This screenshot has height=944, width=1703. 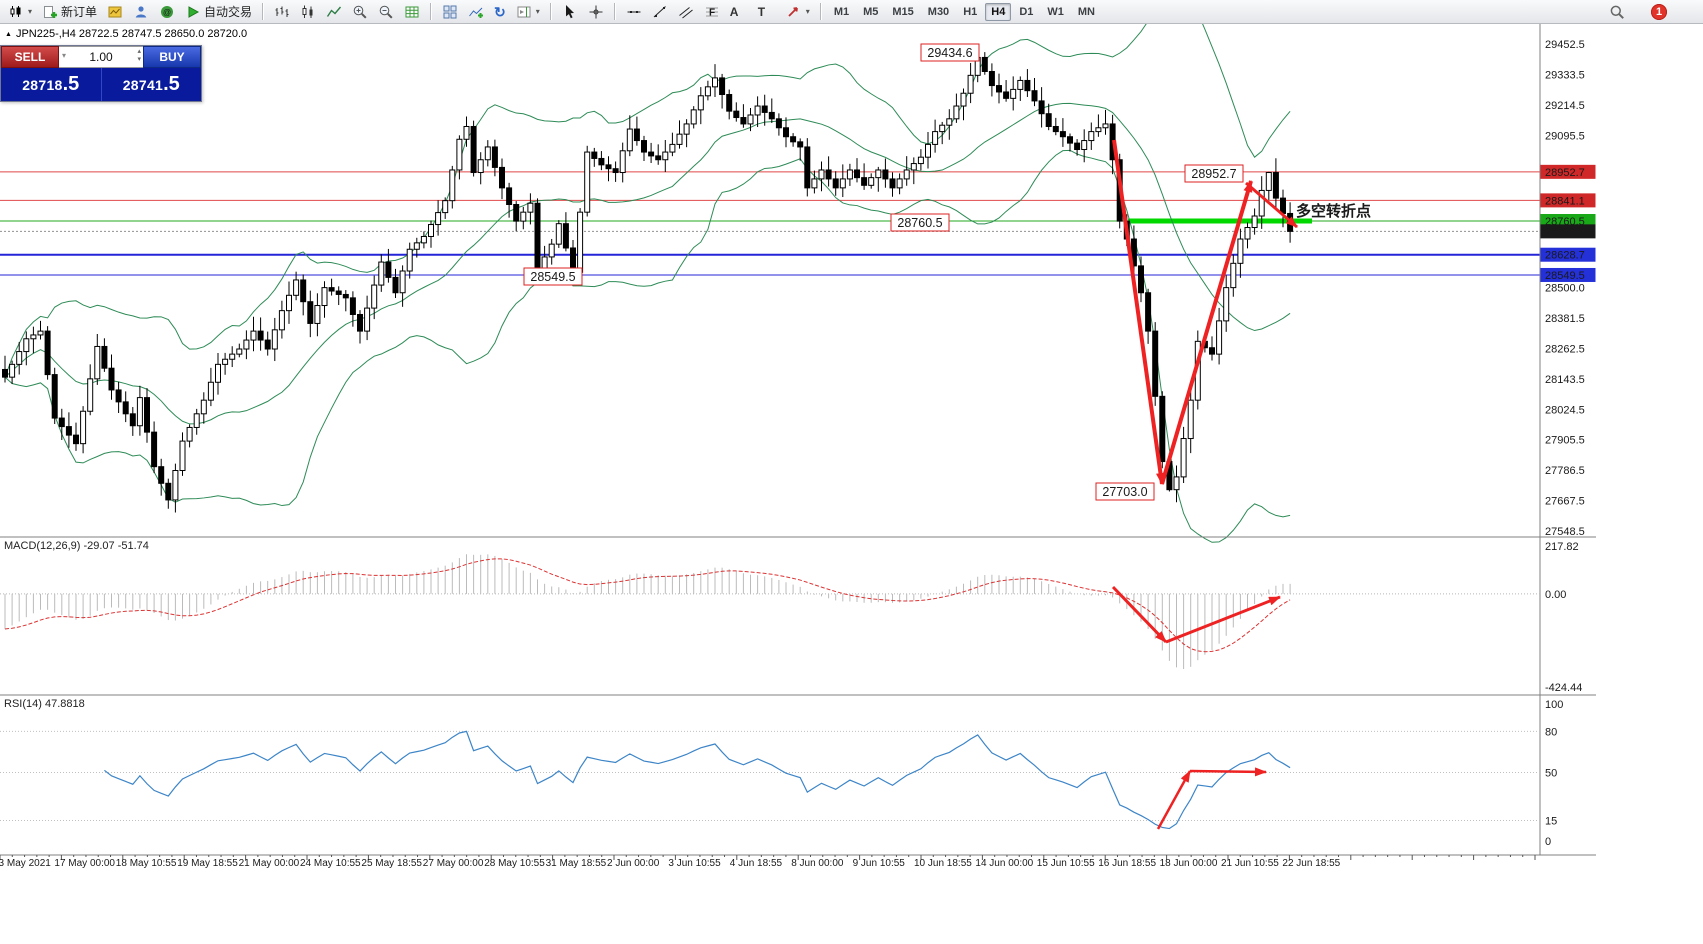 I want to click on price-axis-label: 27905.5, so click(x=1565, y=441).